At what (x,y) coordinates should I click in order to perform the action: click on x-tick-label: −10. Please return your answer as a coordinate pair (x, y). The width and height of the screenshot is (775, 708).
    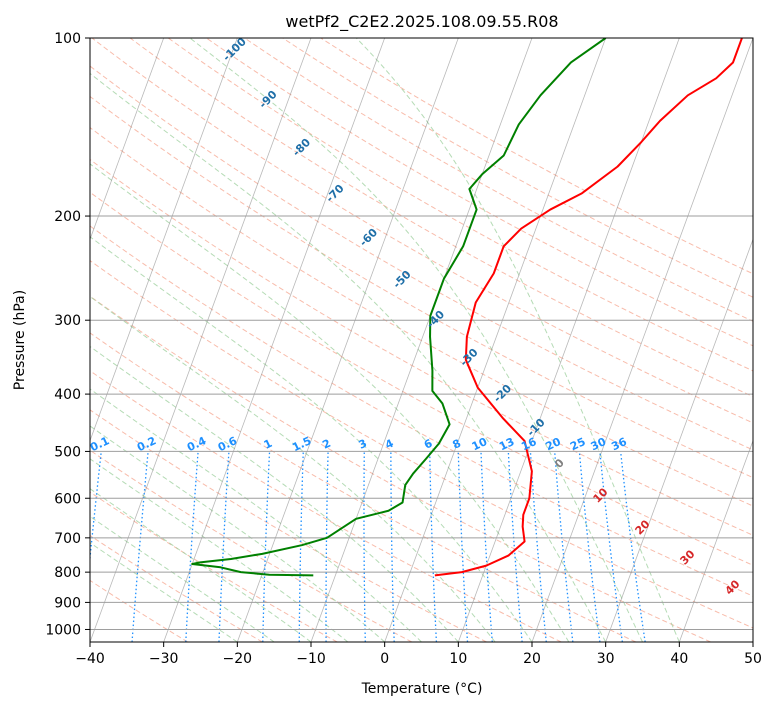
    Looking at the image, I should click on (311, 659).